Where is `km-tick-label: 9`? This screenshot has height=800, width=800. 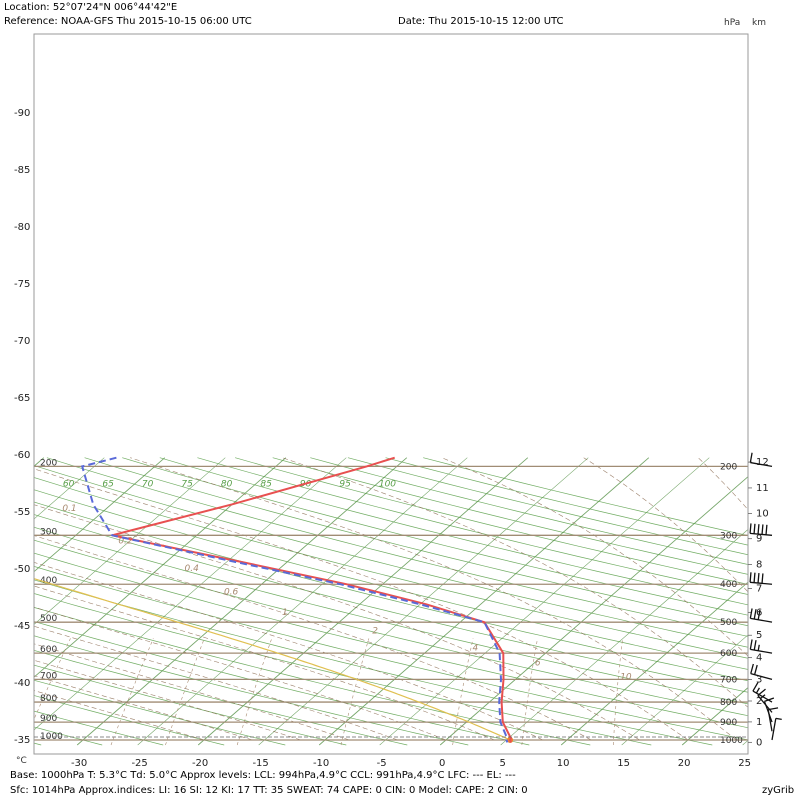
km-tick-label: 9 is located at coordinates (759, 539).